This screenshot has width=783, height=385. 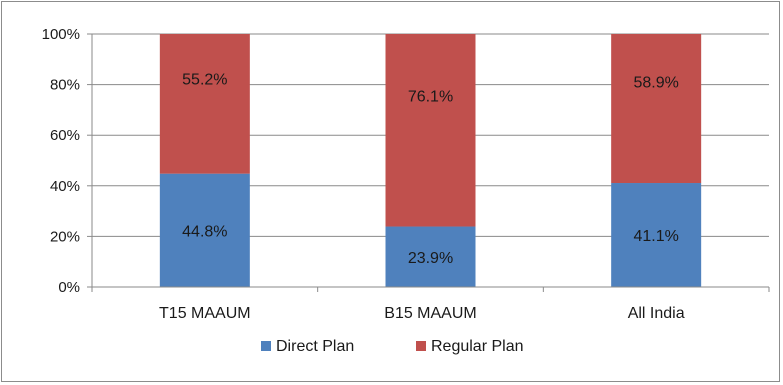 What do you see at coordinates (69, 287) in the screenshot?
I see `y-tick-label: 0%` at bounding box center [69, 287].